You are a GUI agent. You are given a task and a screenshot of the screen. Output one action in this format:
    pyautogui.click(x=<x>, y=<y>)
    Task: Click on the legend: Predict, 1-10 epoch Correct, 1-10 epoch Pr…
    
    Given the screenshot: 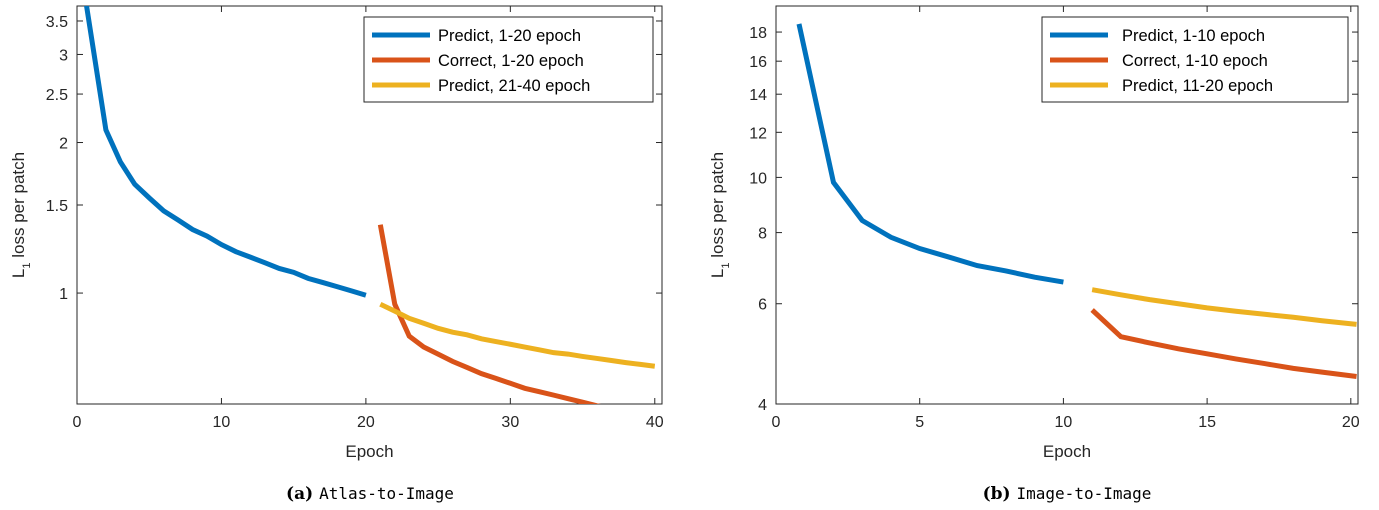 What is the action you would take?
    pyautogui.click(x=1195, y=59)
    